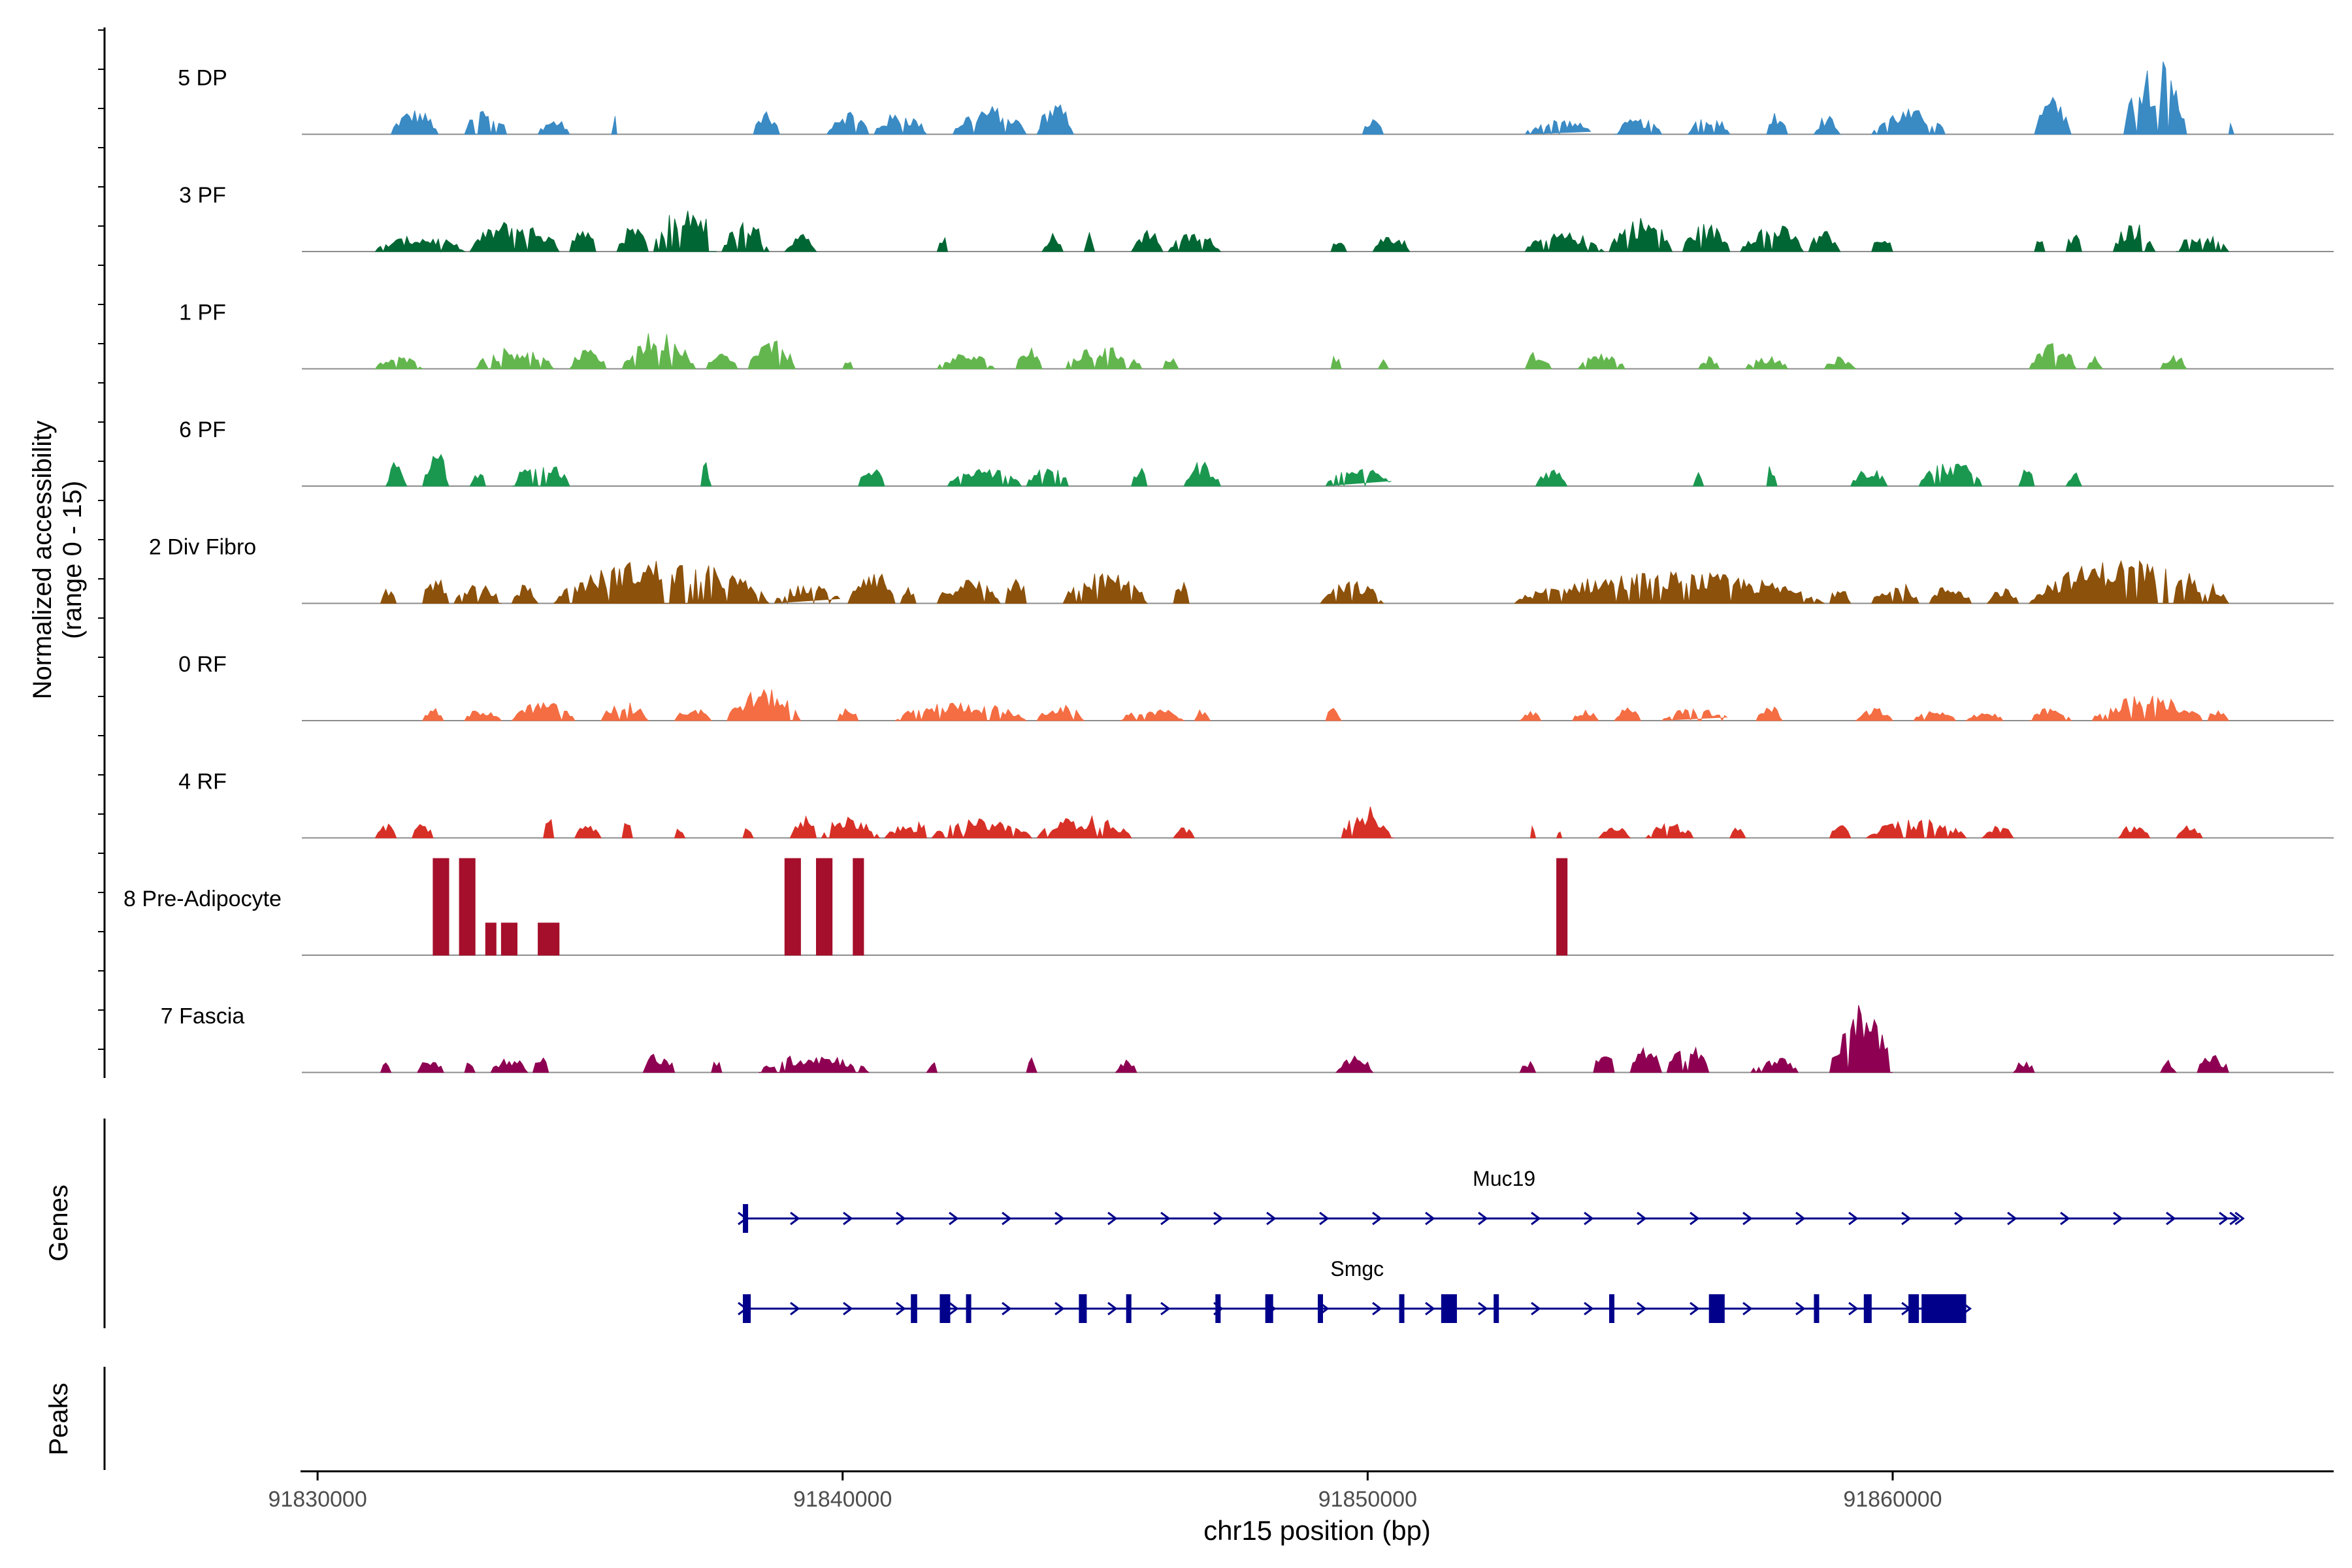  I want to click on track-label: 7 Fascia, so click(203, 1016).